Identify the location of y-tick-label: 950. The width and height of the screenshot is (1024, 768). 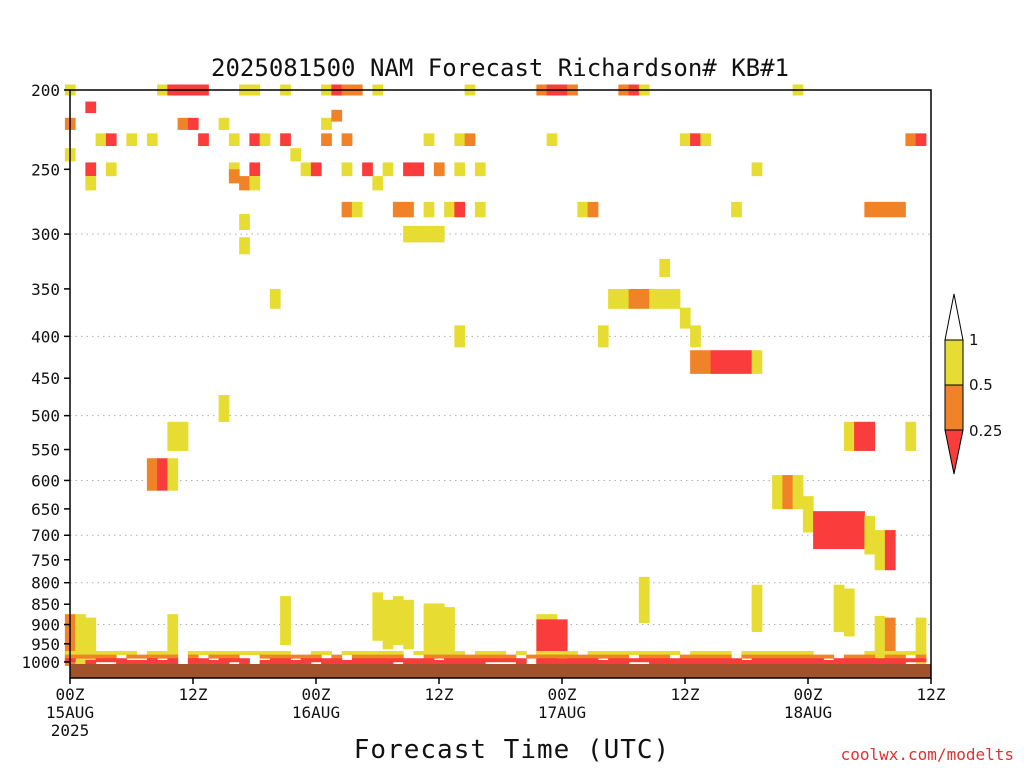
(45, 644).